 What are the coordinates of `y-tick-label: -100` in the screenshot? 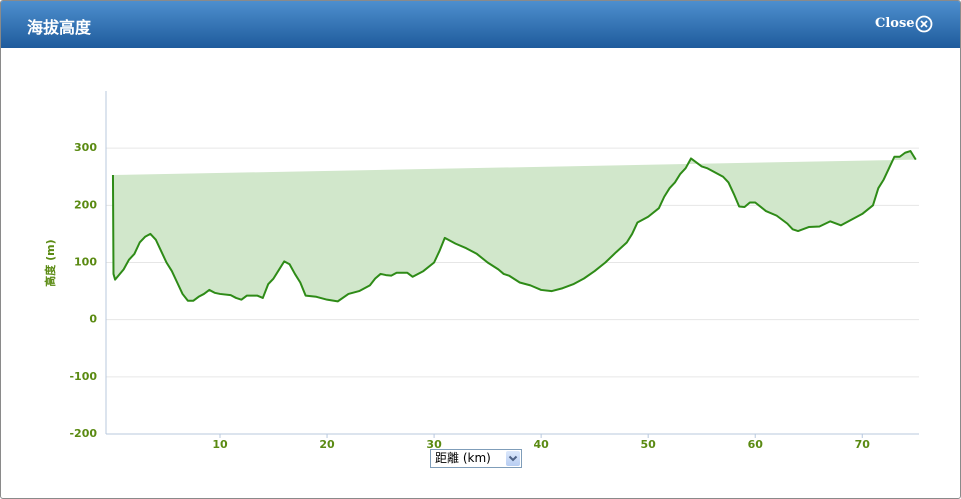 It's located at (83, 376).